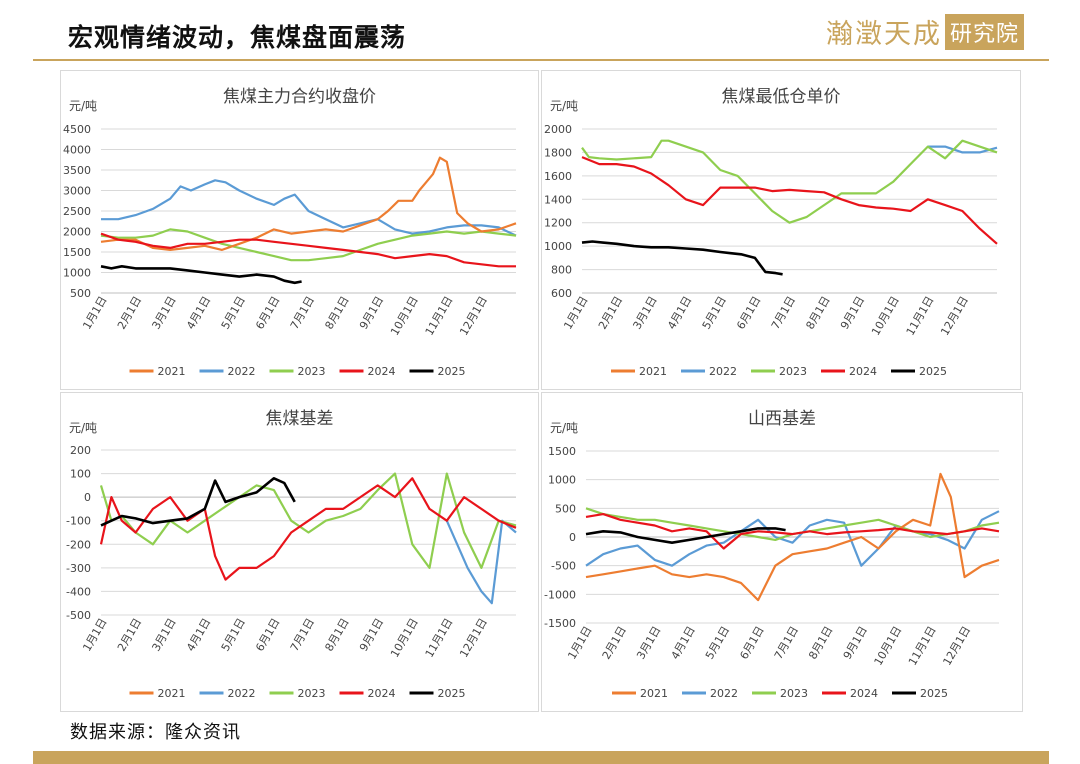  Describe the element at coordinates (560, 594) in the screenshot. I see `y-tick-label: -1000` at that location.